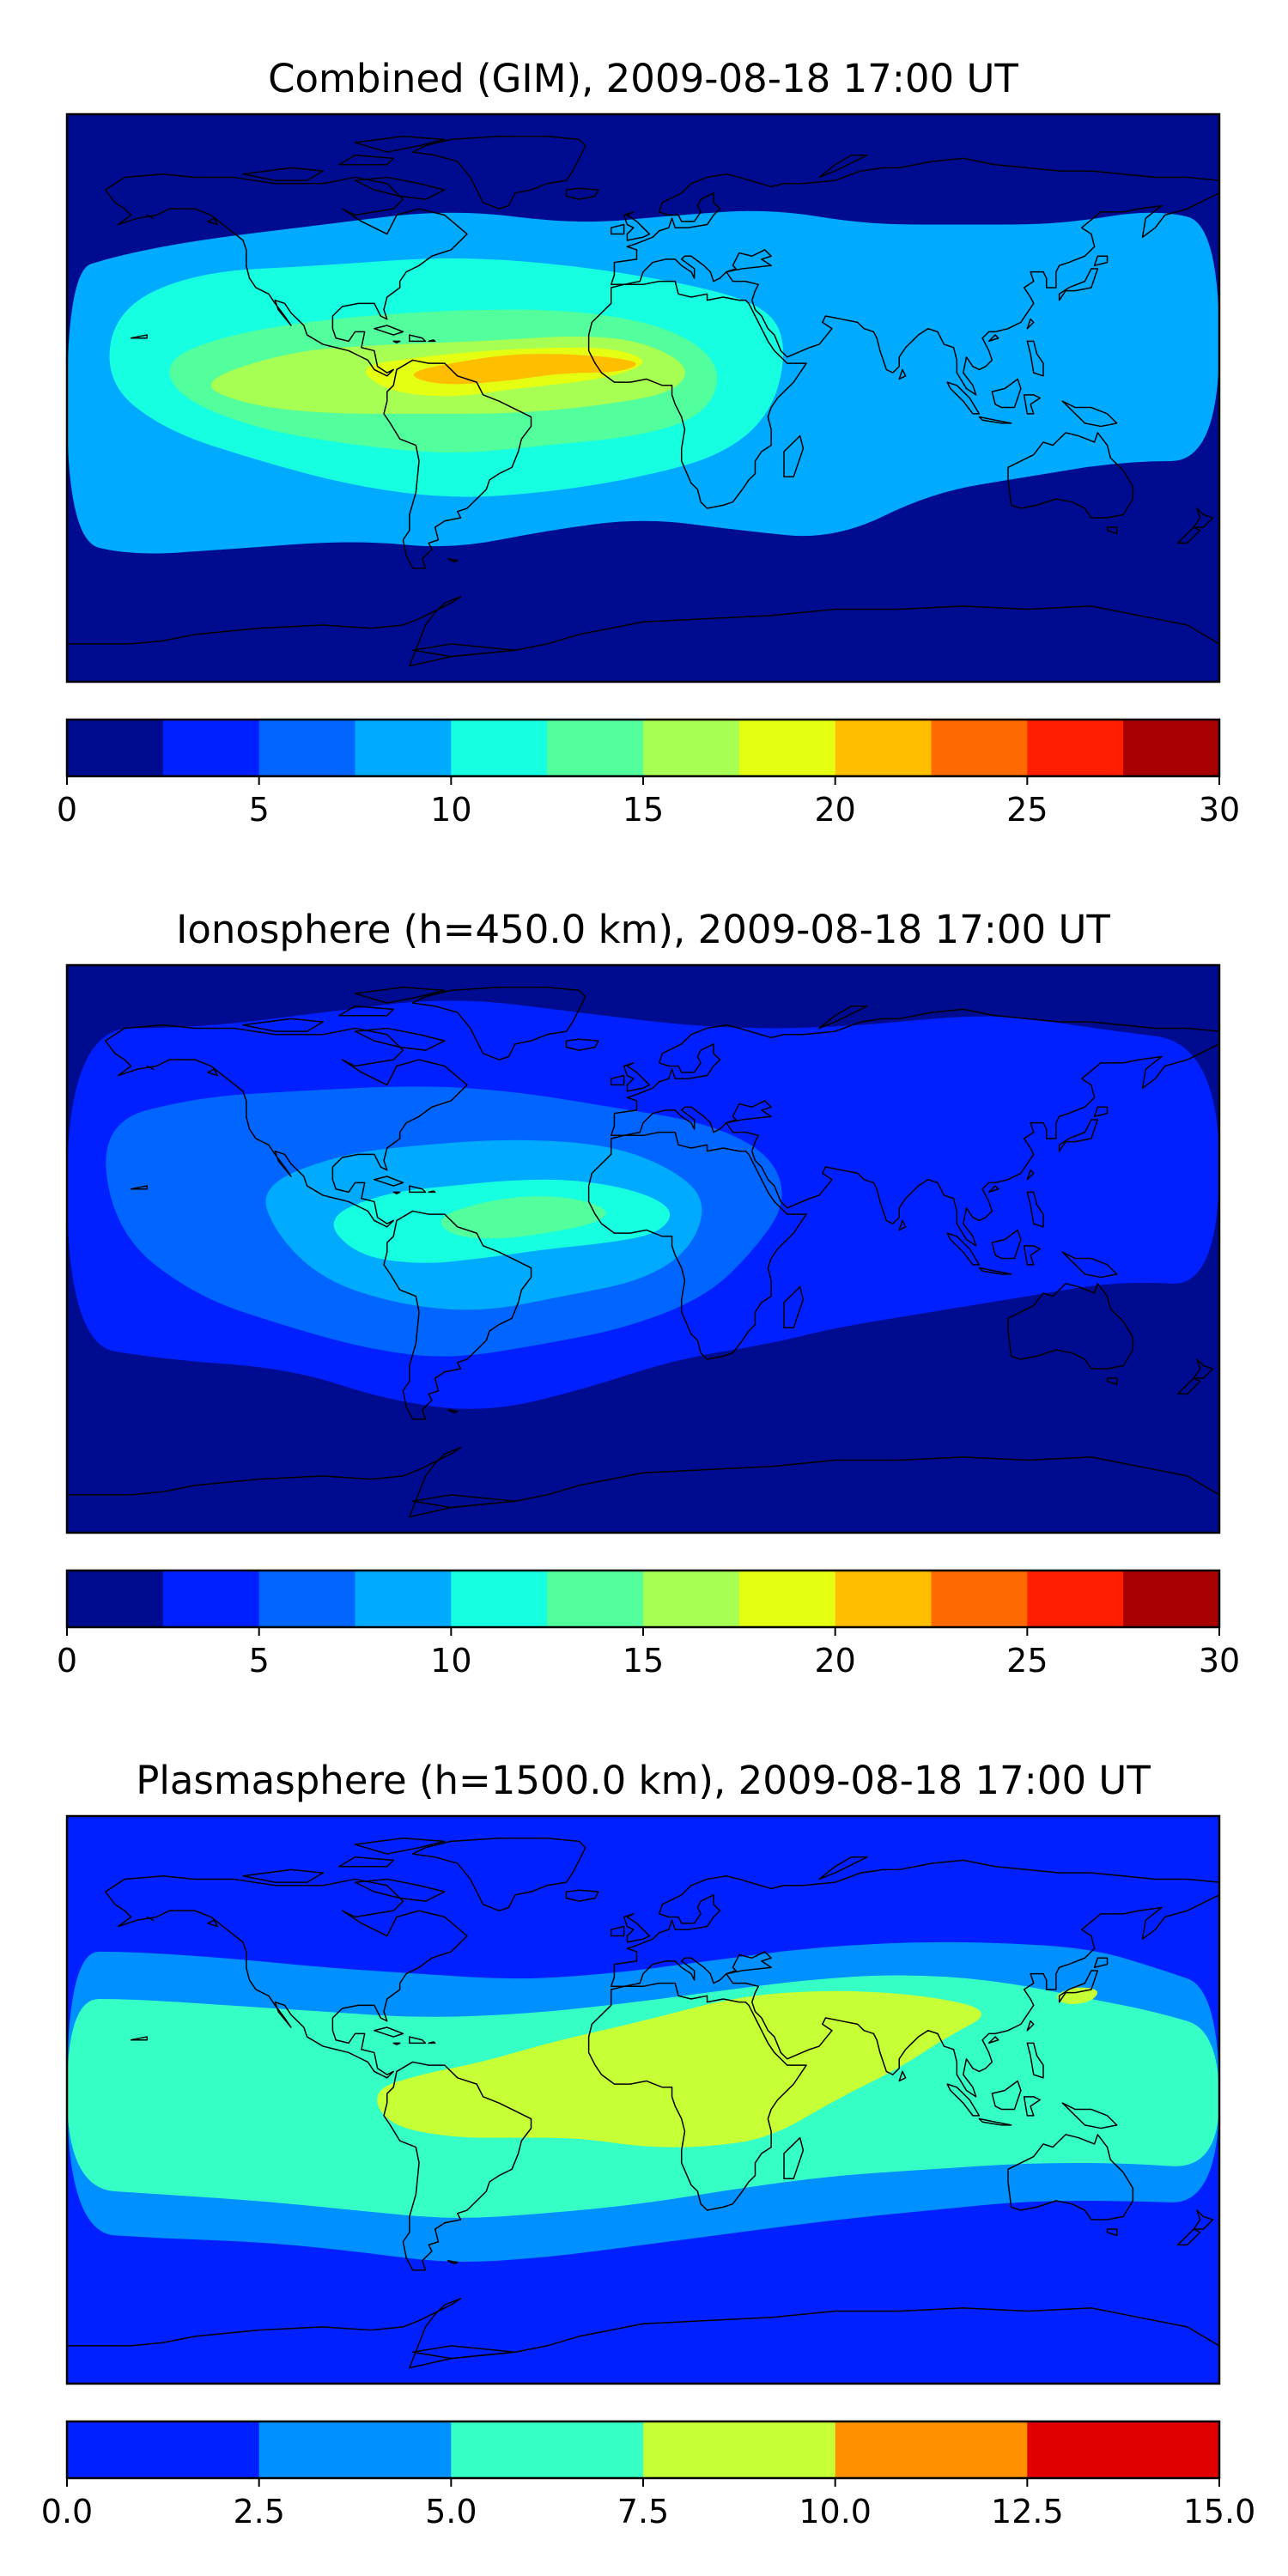 This screenshot has height=2576, width=1288. Describe the element at coordinates (258, 2511) in the screenshot. I see `colorbar-tick-label: 2.5` at that location.